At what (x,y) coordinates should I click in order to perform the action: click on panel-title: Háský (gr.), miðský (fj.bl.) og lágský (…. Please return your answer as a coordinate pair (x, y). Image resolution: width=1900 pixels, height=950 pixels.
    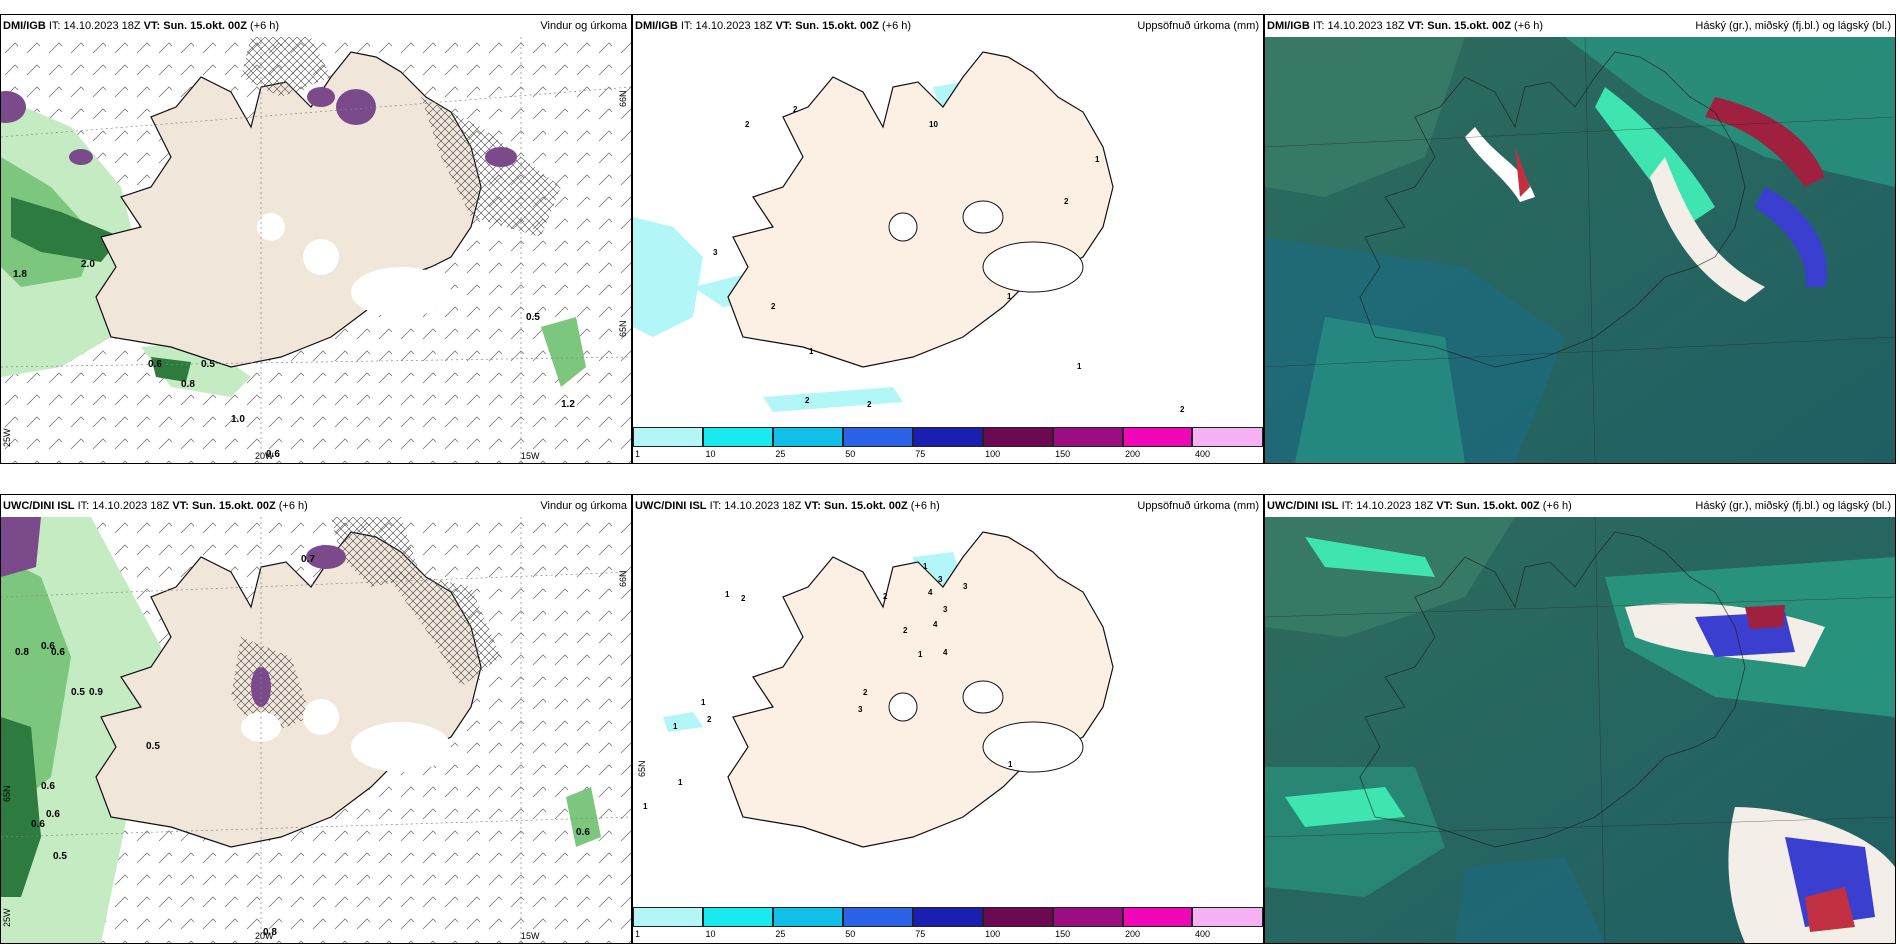
    Looking at the image, I should click on (1793, 26).